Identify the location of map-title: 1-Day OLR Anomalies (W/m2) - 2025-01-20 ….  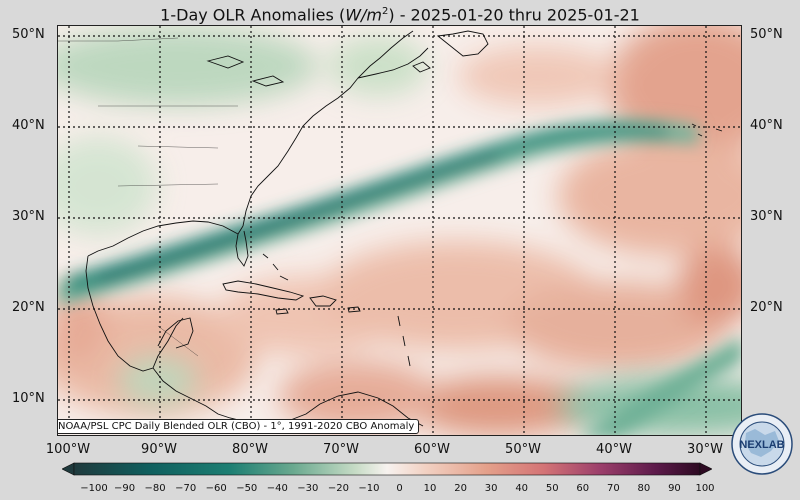
(400, 15).